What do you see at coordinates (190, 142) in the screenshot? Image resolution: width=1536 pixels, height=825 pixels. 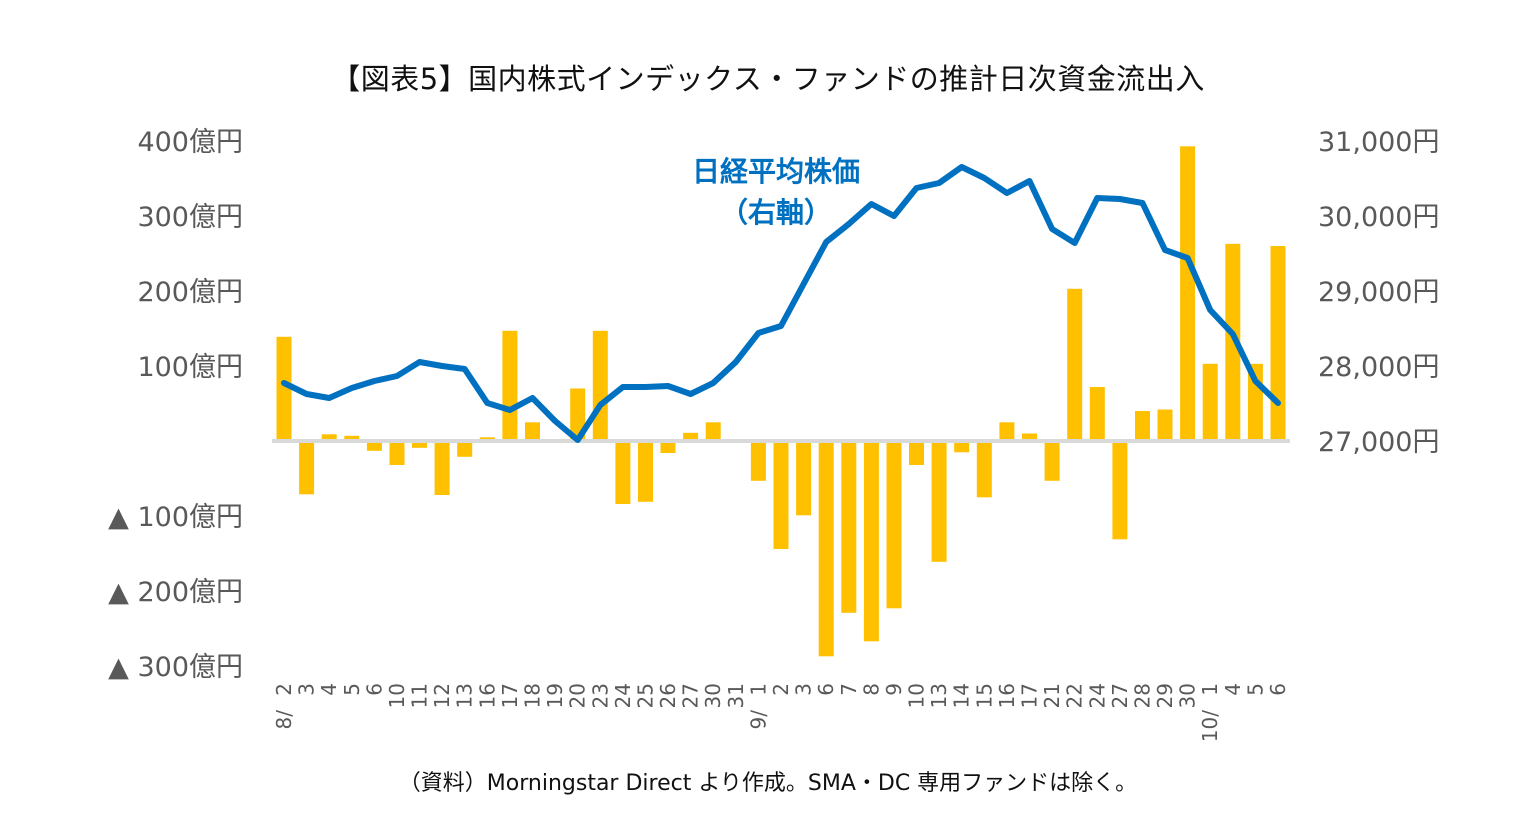 I see `left-axis-tick-label: 400億円` at bounding box center [190, 142].